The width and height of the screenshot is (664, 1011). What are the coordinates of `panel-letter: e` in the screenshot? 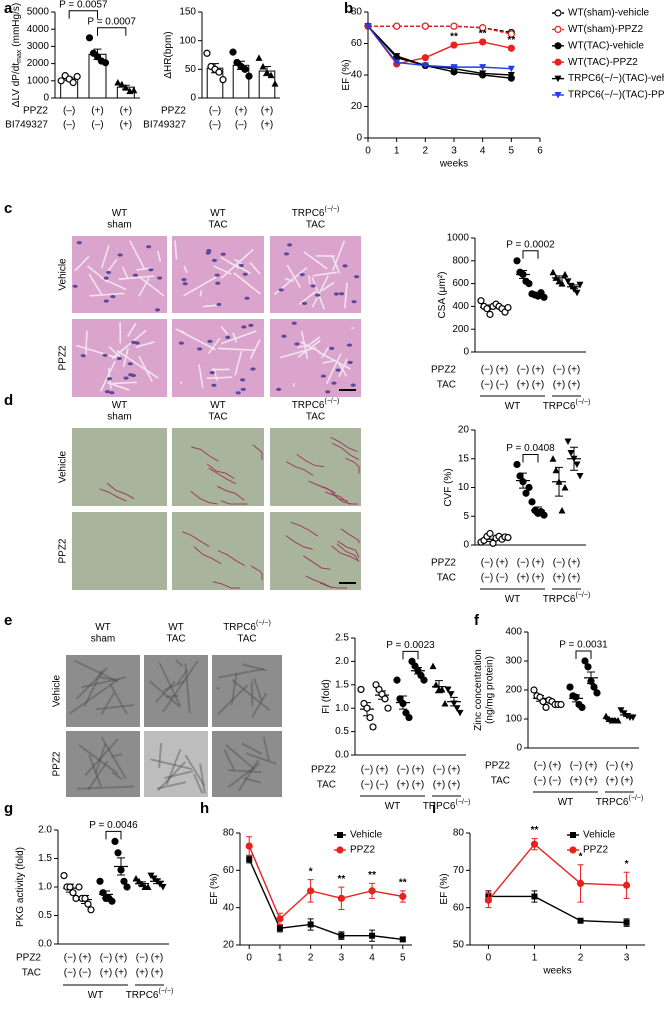 It's located at (8, 620).